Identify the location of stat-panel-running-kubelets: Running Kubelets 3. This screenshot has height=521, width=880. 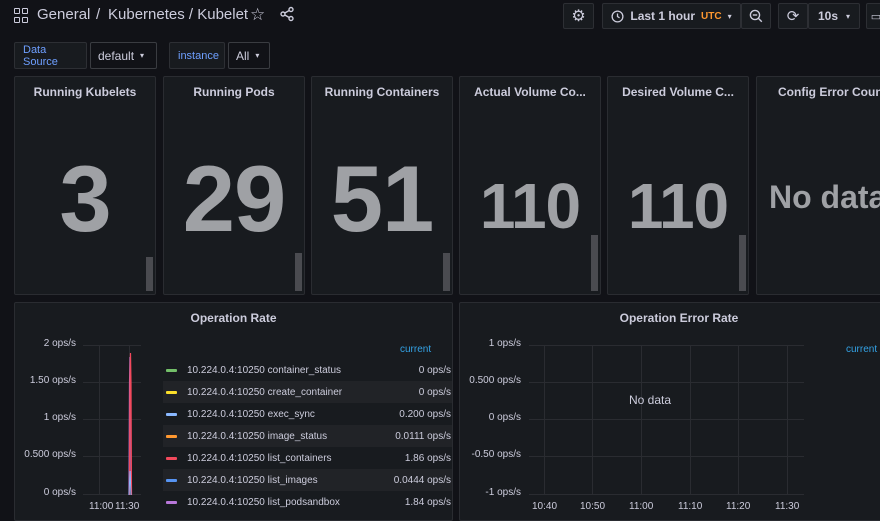
(85, 185).